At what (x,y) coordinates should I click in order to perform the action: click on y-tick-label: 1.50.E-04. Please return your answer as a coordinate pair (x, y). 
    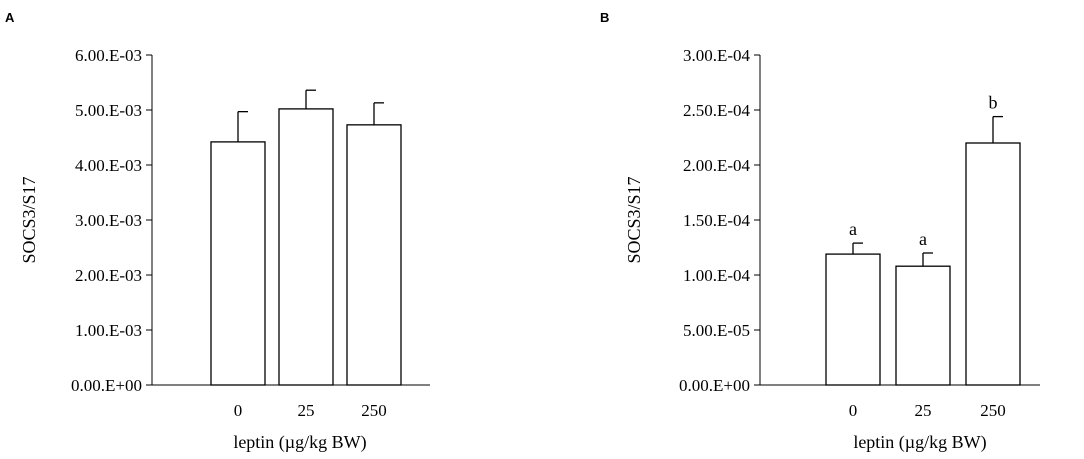
    Looking at the image, I should click on (717, 220).